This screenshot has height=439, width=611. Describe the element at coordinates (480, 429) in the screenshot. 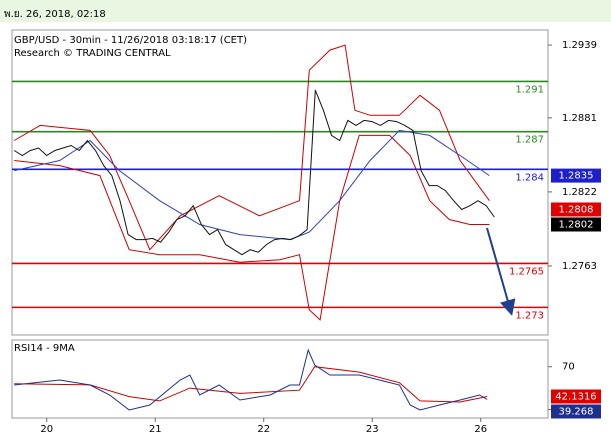

I see `x-tick-label: 26` at that location.